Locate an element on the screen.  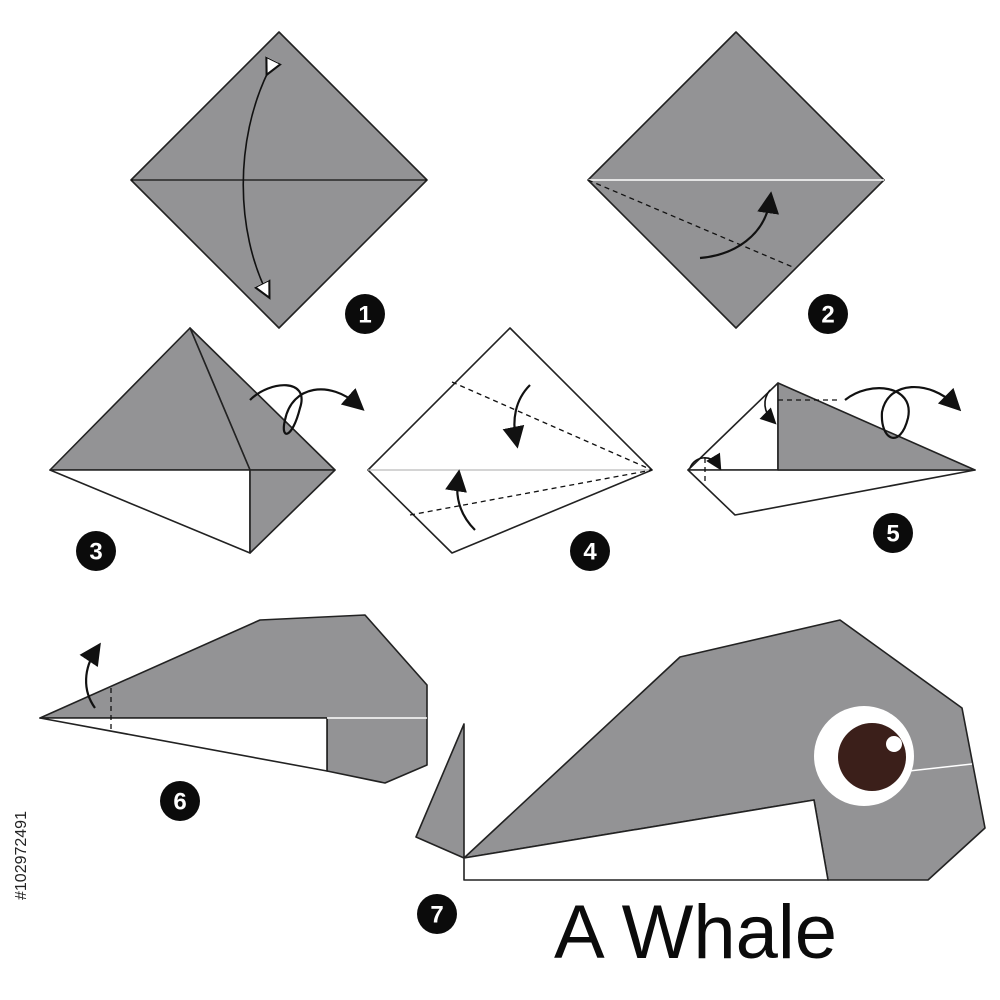
step-3-diagram is located at coordinates (207, 440).